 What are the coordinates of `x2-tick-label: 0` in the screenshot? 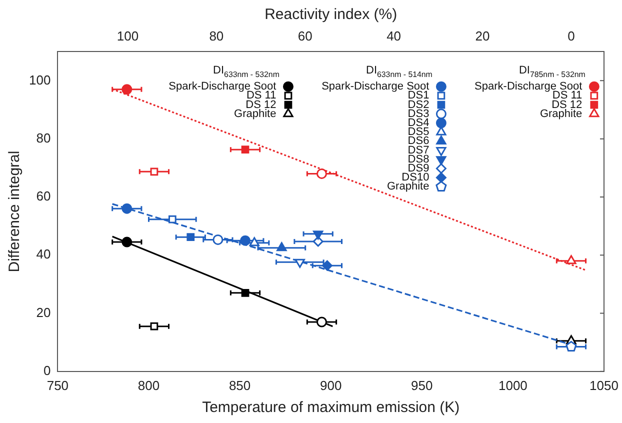 It's located at (571, 36).